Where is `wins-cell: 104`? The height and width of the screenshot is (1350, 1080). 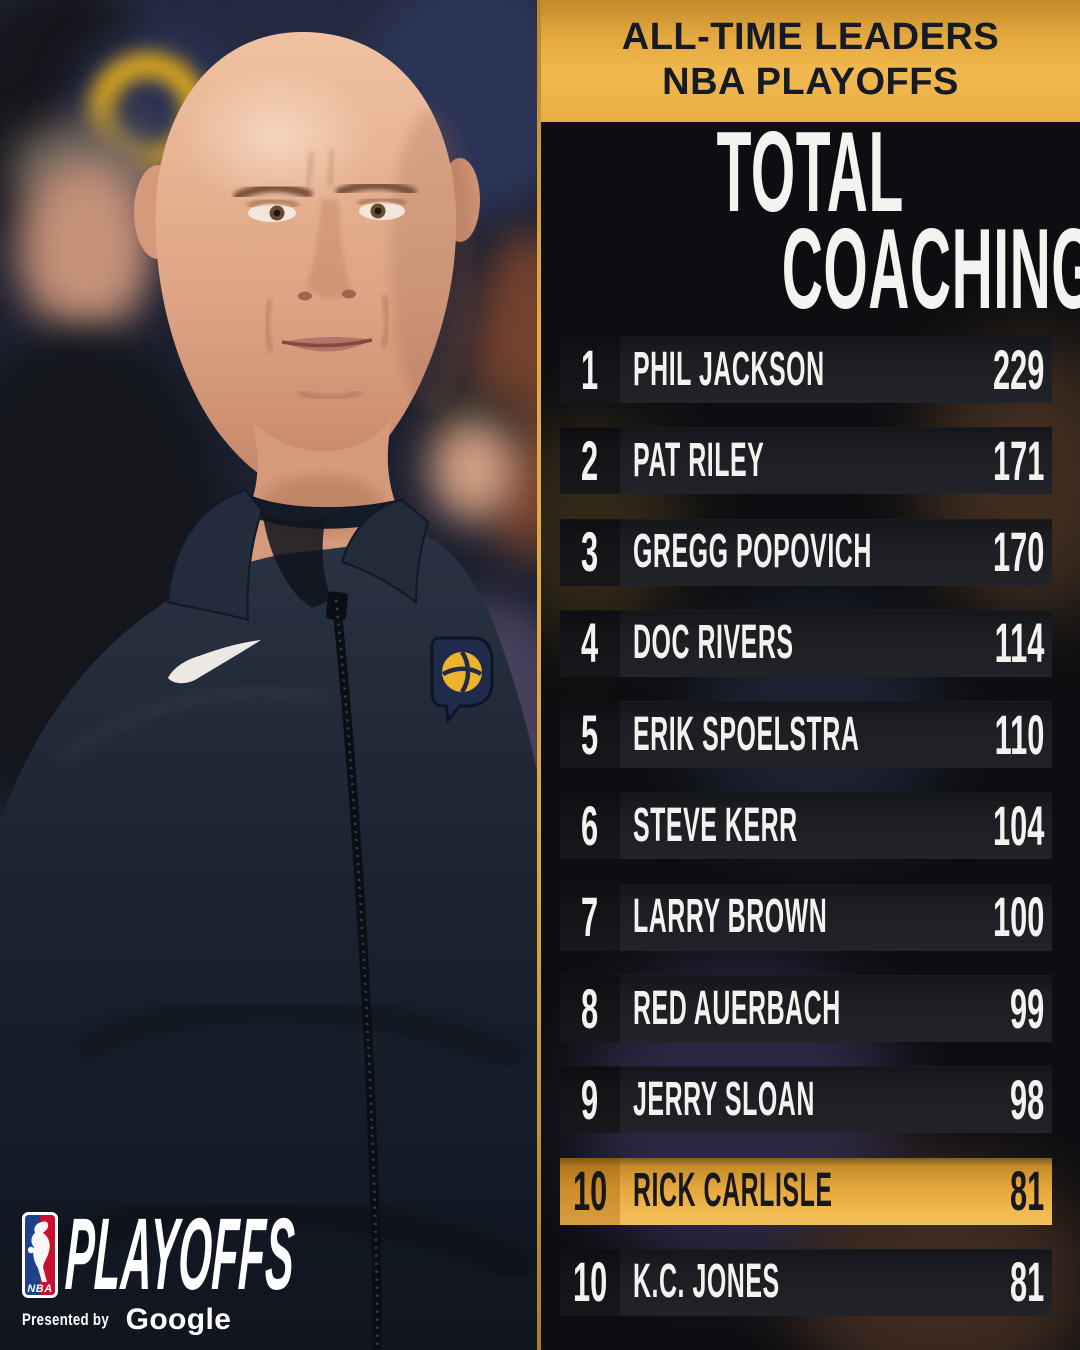 wins-cell: 104 is located at coordinates (1001, 825).